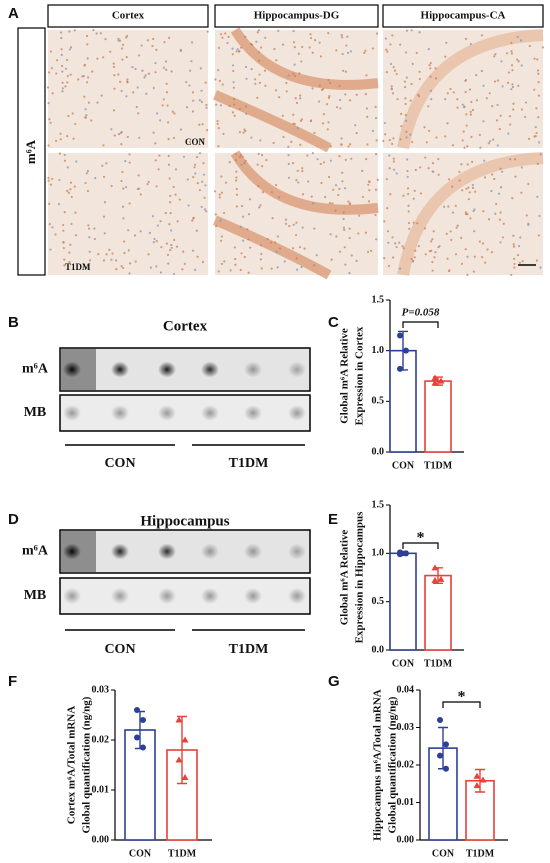  I want to click on significance-label: *, so click(421, 538).